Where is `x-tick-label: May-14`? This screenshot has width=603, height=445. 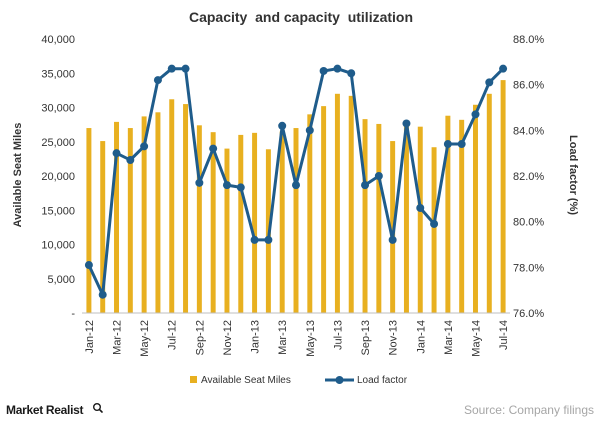
x-tick-label: May-14 is located at coordinates (477, 338).